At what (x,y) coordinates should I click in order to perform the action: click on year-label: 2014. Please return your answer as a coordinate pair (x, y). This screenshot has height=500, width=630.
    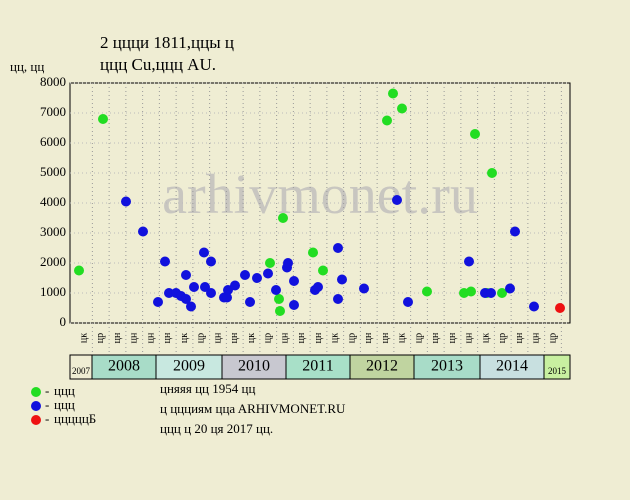
    Looking at the image, I should click on (512, 366).